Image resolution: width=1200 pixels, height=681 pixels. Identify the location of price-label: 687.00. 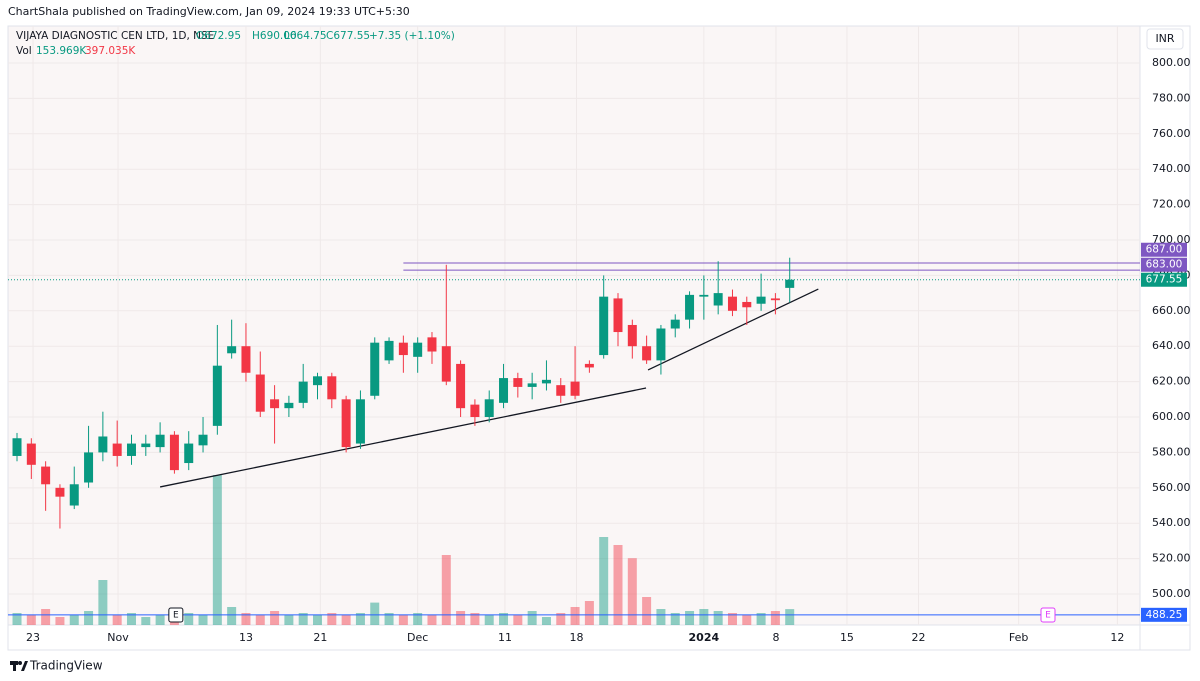
(1164, 250).